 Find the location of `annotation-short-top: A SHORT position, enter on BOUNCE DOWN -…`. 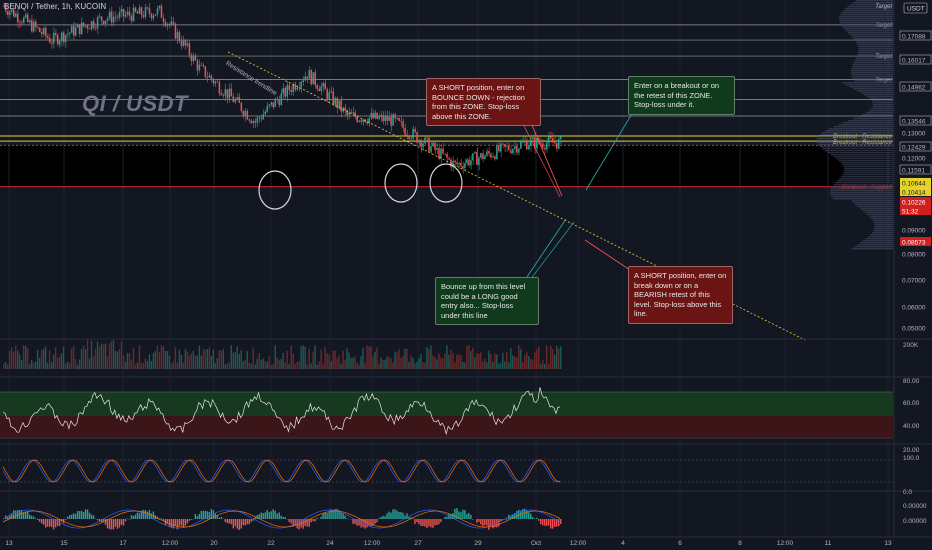

annotation-short-top: A SHORT position, enter on BOUNCE DOWN -… is located at coordinates (483, 102).